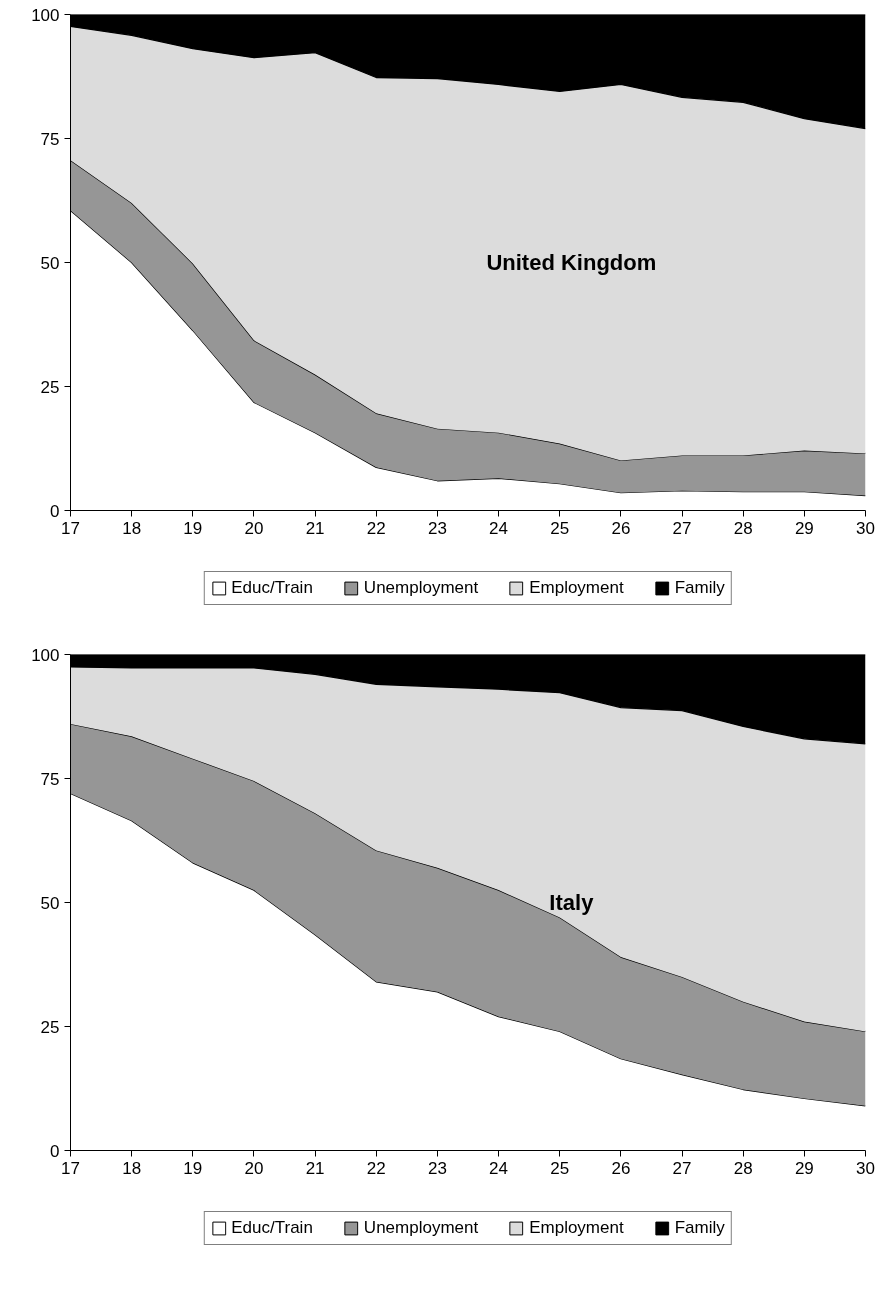 The width and height of the screenshot is (883, 1316). What do you see at coordinates (572, 902) in the screenshot?
I see `annotation: Italy` at bounding box center [572, 902].